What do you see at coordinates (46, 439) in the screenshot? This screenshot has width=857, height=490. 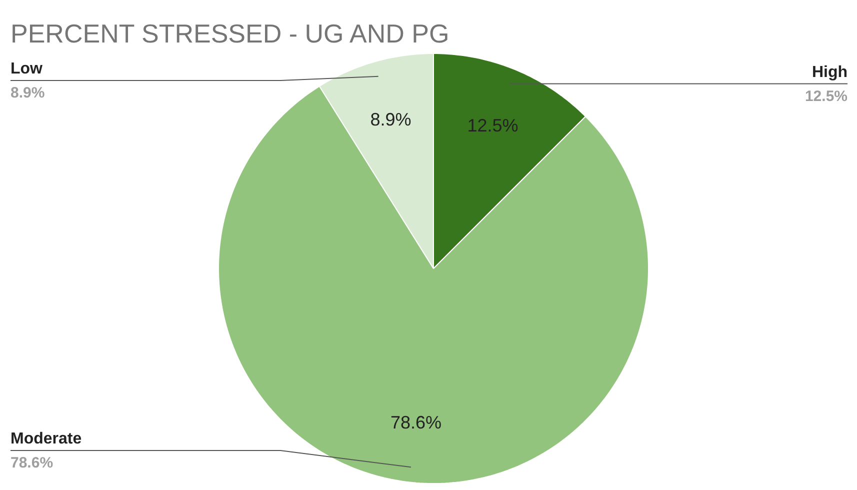 I see `slice-label: Moderate` at bounding box center [46, 439].